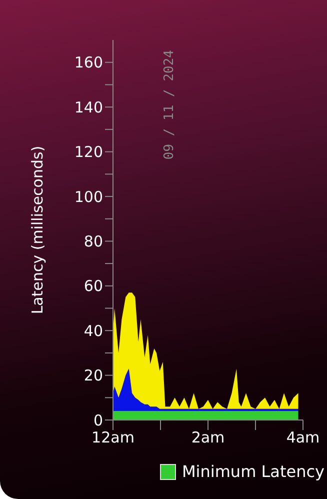 The image size is (327, 499). What do you see at coordinates (93, 331) in the screenshot?
I see `y-tick-label: 40` at bounding box center [93, 331].